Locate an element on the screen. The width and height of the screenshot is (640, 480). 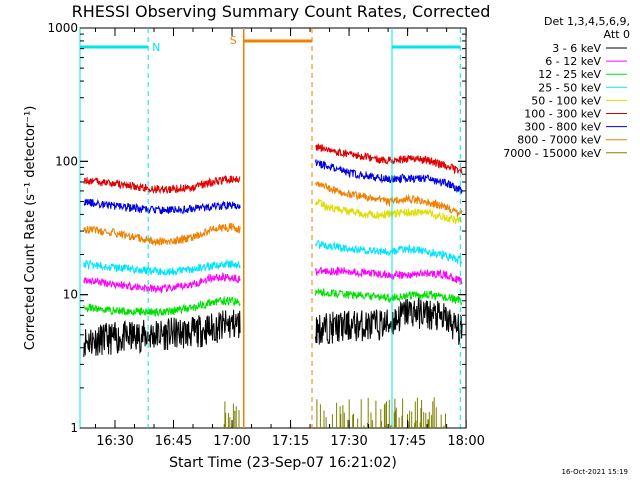
legend-label: 100 - 300 keV is located at coordinates (562, 114).